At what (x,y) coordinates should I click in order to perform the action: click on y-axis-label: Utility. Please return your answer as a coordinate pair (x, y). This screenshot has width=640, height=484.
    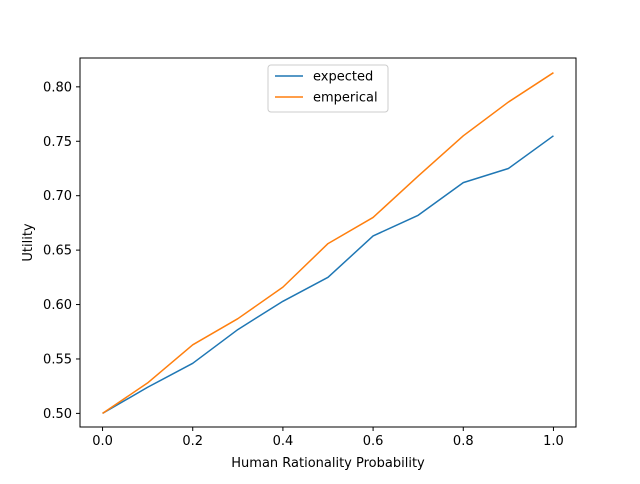
    Looking at the image, I should click on (28, 242).